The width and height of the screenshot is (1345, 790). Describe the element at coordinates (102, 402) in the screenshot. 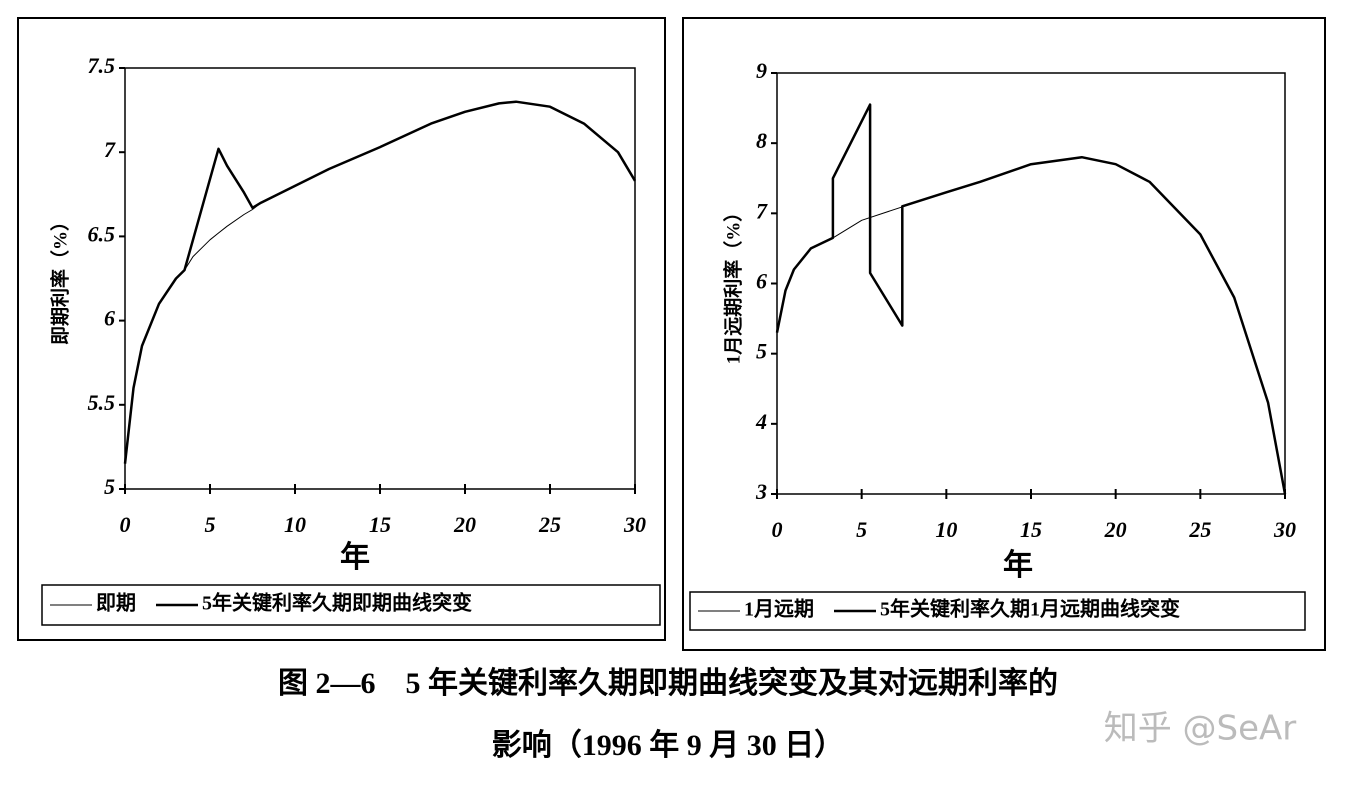

I see `y-tick-label: 5.5` at that location.